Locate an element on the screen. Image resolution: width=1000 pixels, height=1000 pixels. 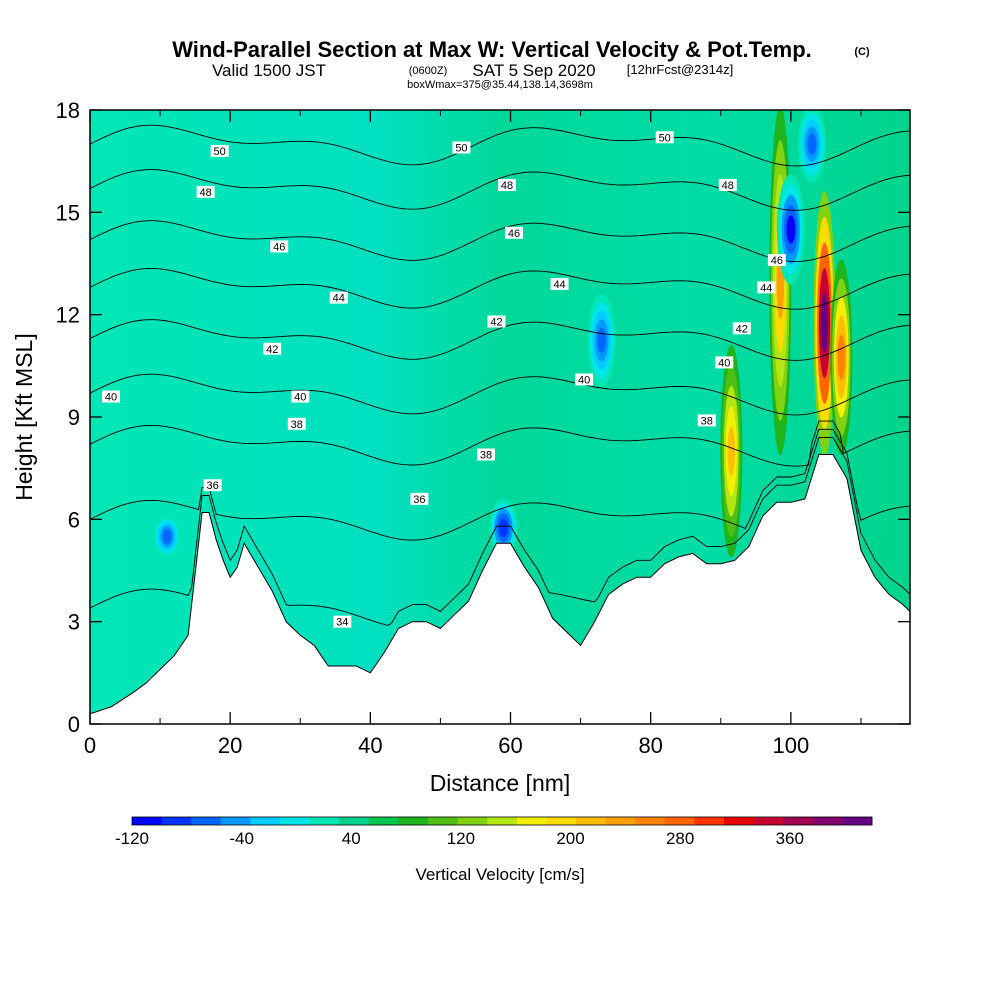
theta-label: 38 is located at coordinates (296, 424).